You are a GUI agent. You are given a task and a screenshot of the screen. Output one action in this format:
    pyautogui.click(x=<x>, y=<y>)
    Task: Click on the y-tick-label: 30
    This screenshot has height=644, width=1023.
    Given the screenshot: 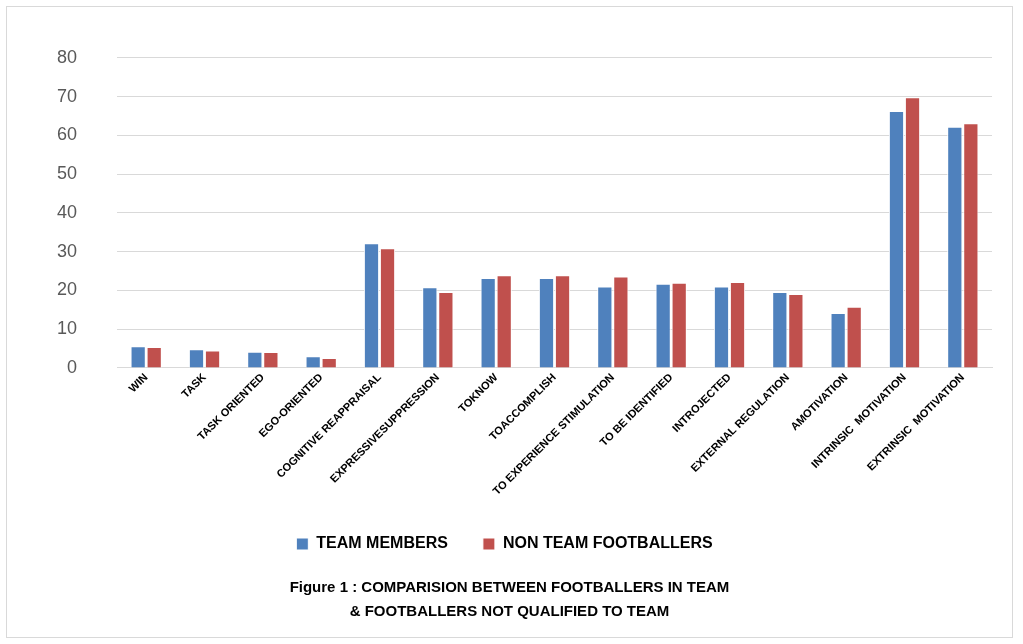 What is the action you would take?
    pyautogui.click(x=67, y=250)
    